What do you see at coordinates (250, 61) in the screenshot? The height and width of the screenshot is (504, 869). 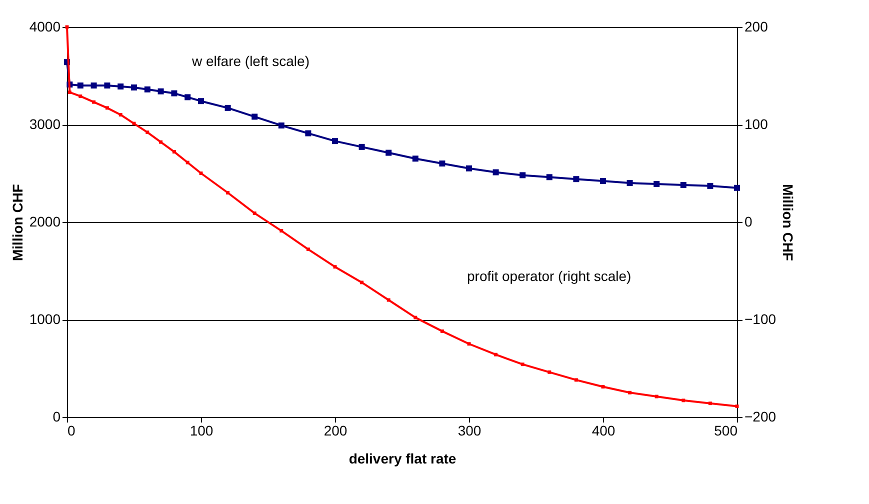 I see `annotation: w elfare (left scale)` at bounding box center [250, 61].